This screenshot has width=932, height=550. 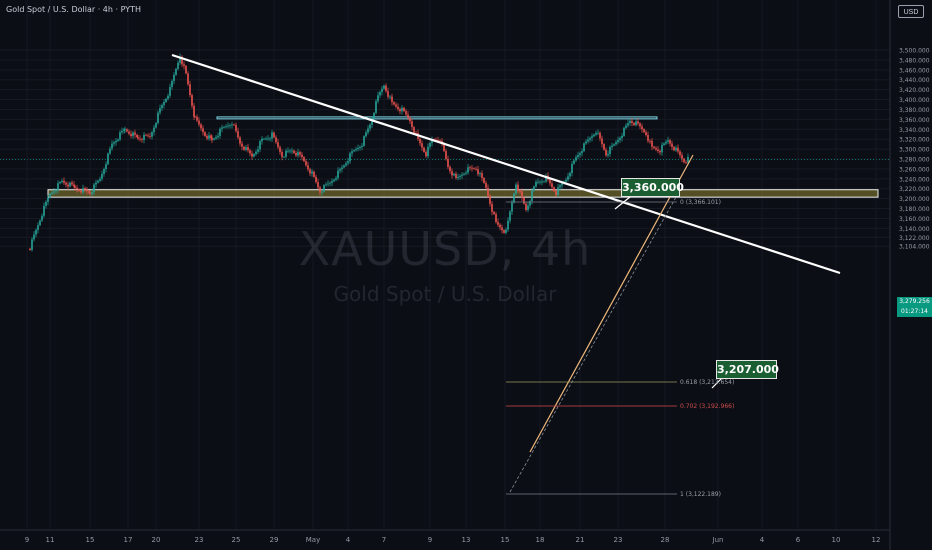 What do you see at coordinates (914, 199) in the screenshot?
I see `price-tick-label: 3,200.000` at bounding box center [914, 199].